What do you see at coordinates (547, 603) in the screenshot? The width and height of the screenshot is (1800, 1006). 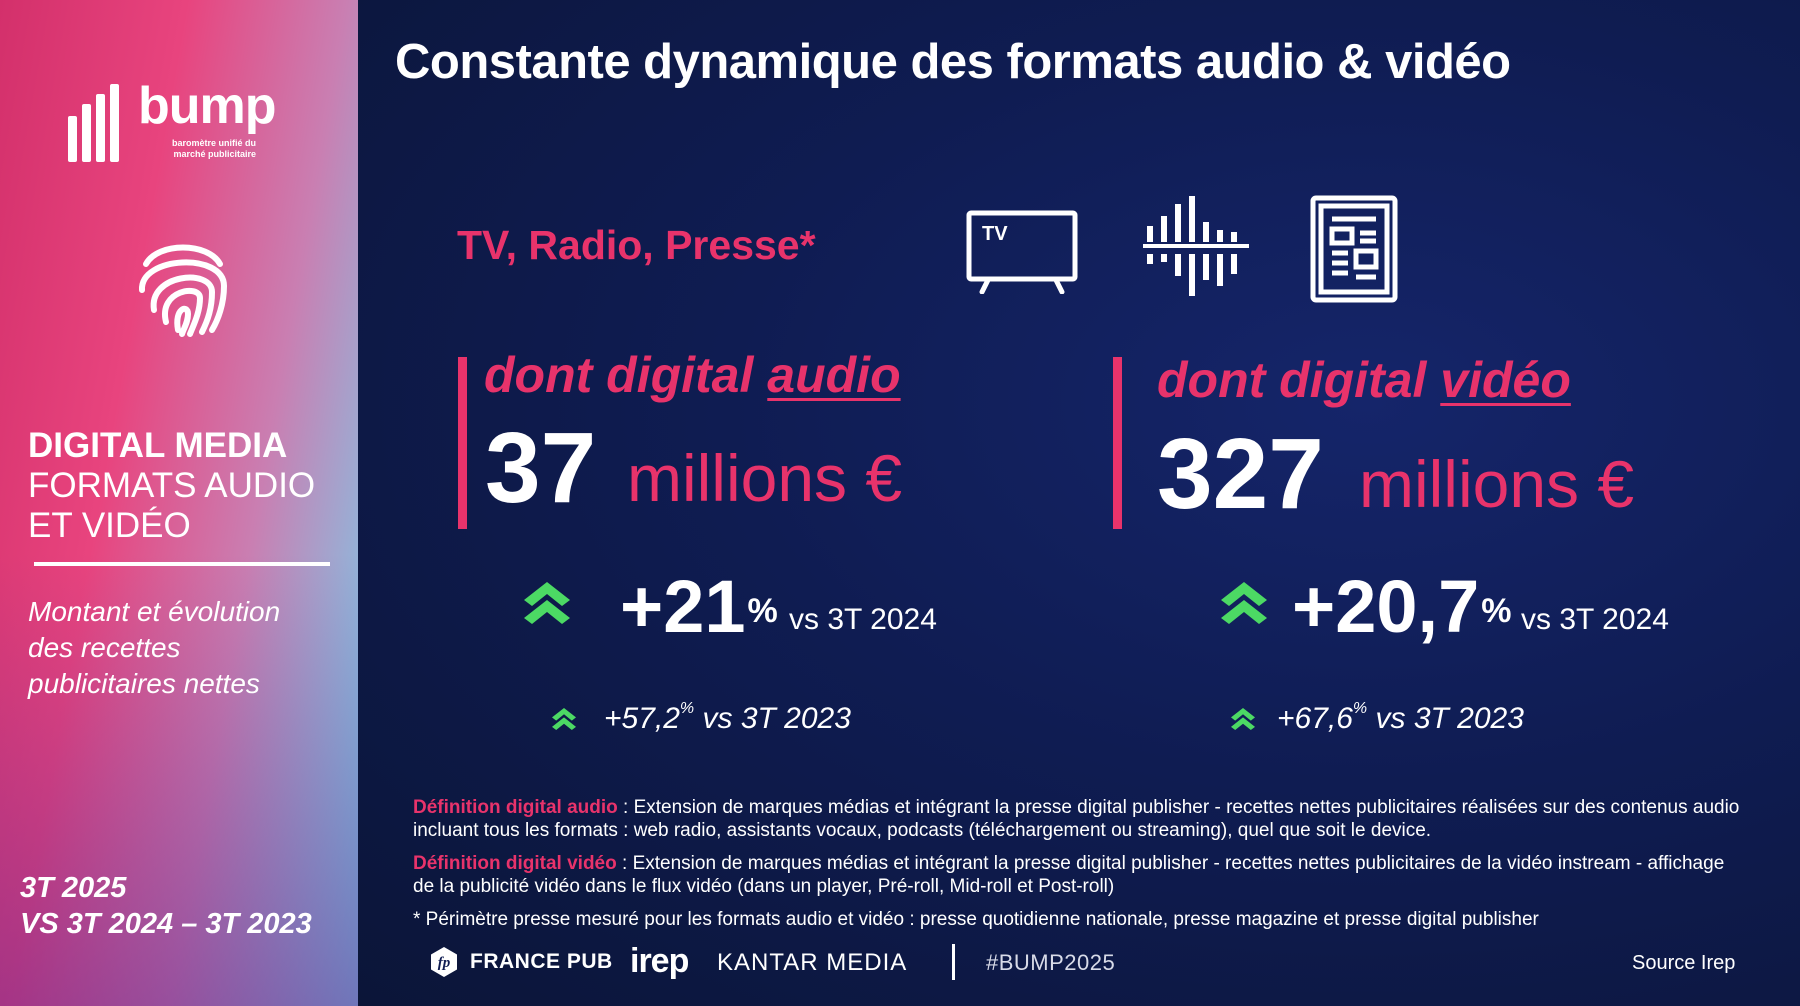 I see `audio-growth-chevron-icon` at bounding box center [547, 603].